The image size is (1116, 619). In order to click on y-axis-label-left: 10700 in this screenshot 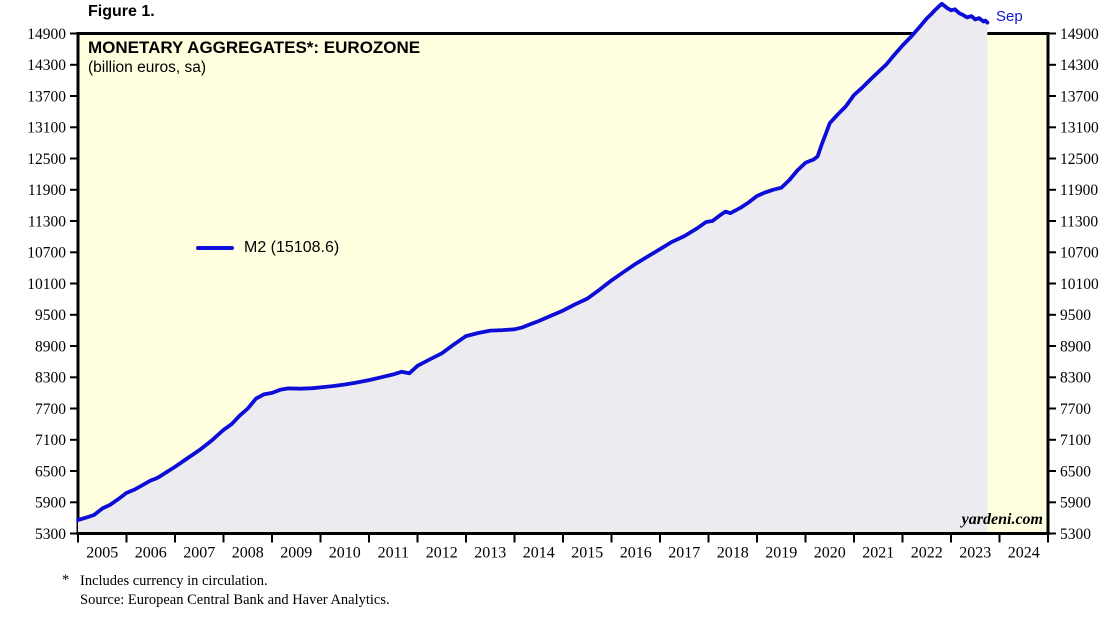, I will do `click(46, 253)`.